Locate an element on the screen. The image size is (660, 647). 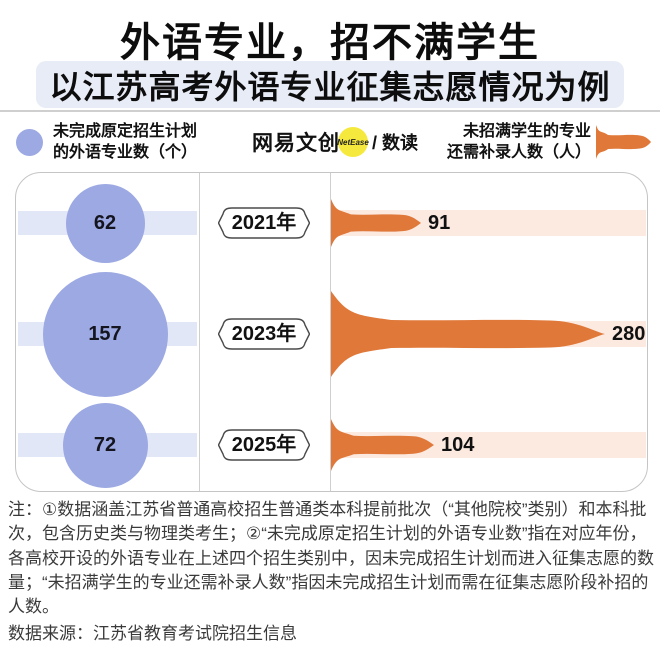
netease-badge-icon: NetEase is located at coordinates (353, 142).